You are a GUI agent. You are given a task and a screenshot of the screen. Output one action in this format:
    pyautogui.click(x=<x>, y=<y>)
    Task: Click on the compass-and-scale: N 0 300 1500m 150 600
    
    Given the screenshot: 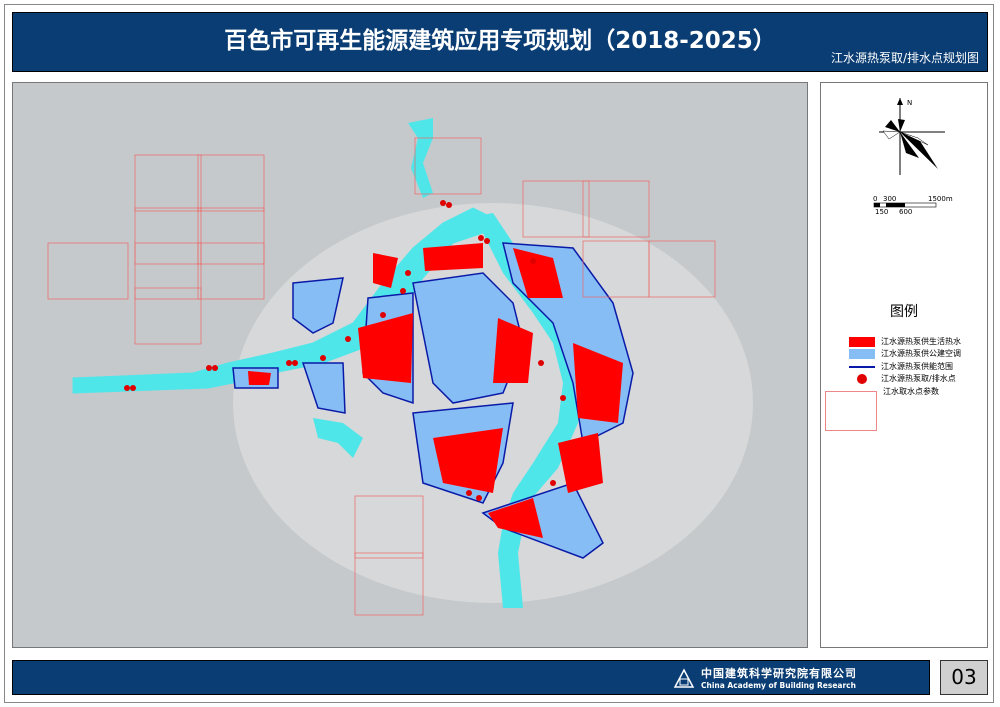 What is the action you would take?
    pyautogui.click(x=913, y=157)
    